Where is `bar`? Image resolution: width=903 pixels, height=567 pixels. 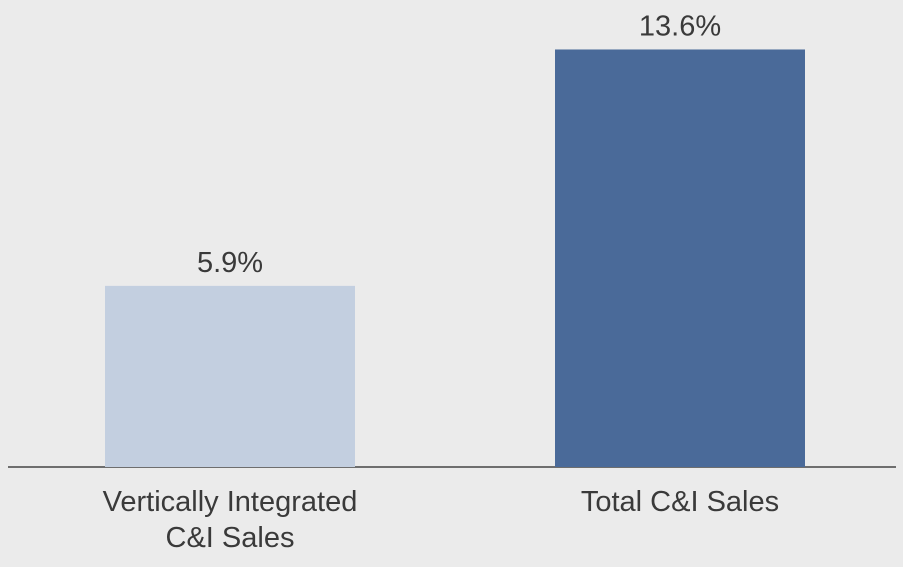
bar is located at coordinates (230, 376).